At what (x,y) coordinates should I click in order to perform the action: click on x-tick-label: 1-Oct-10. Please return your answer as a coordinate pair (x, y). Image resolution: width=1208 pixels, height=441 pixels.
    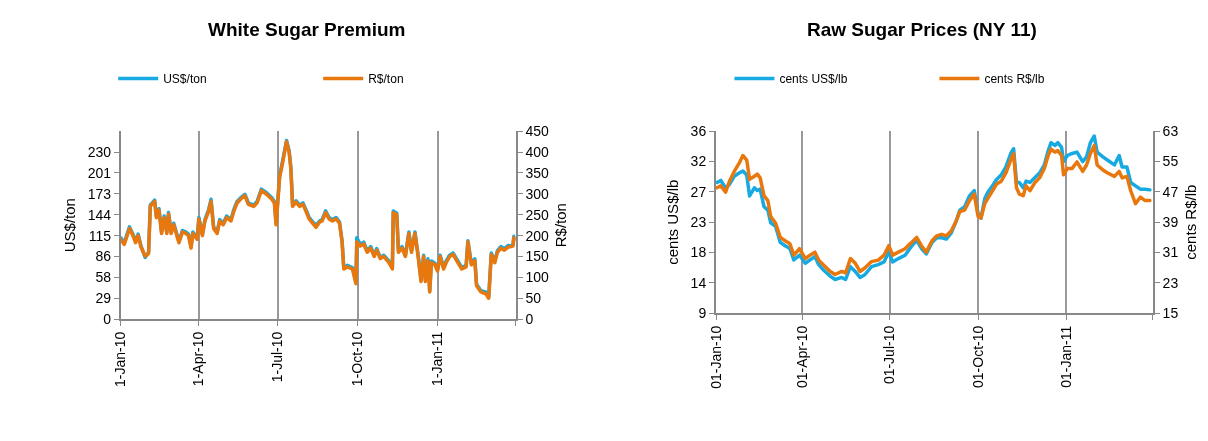
    Looking at the image, I should click on (357, 359).